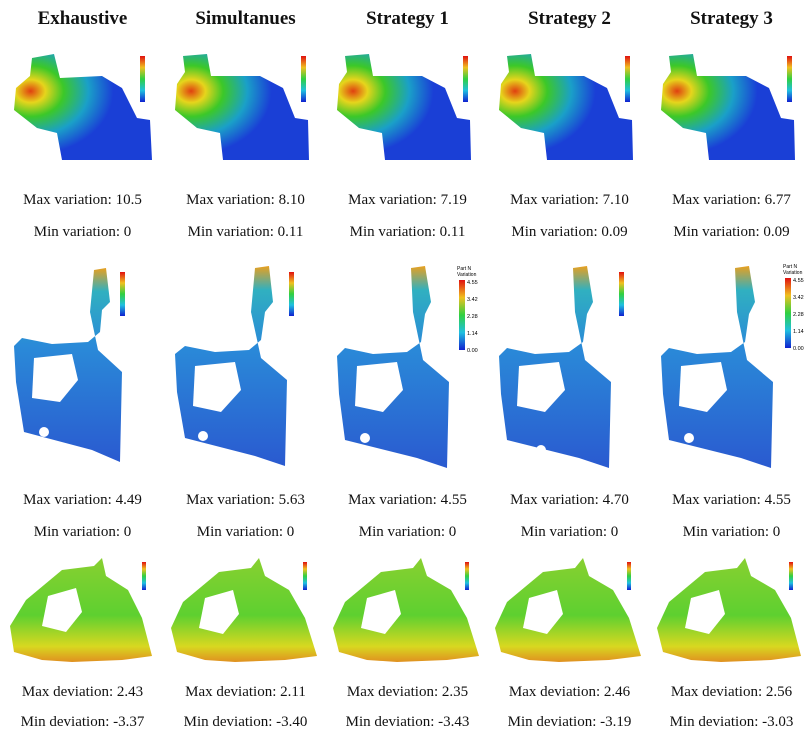 The image size is (806, 736). What do you see at coordinates (731, 532) in the screenshot?
I see `row2-min-strategy-3: Min variation: 0` at bounding box center [731, 532].